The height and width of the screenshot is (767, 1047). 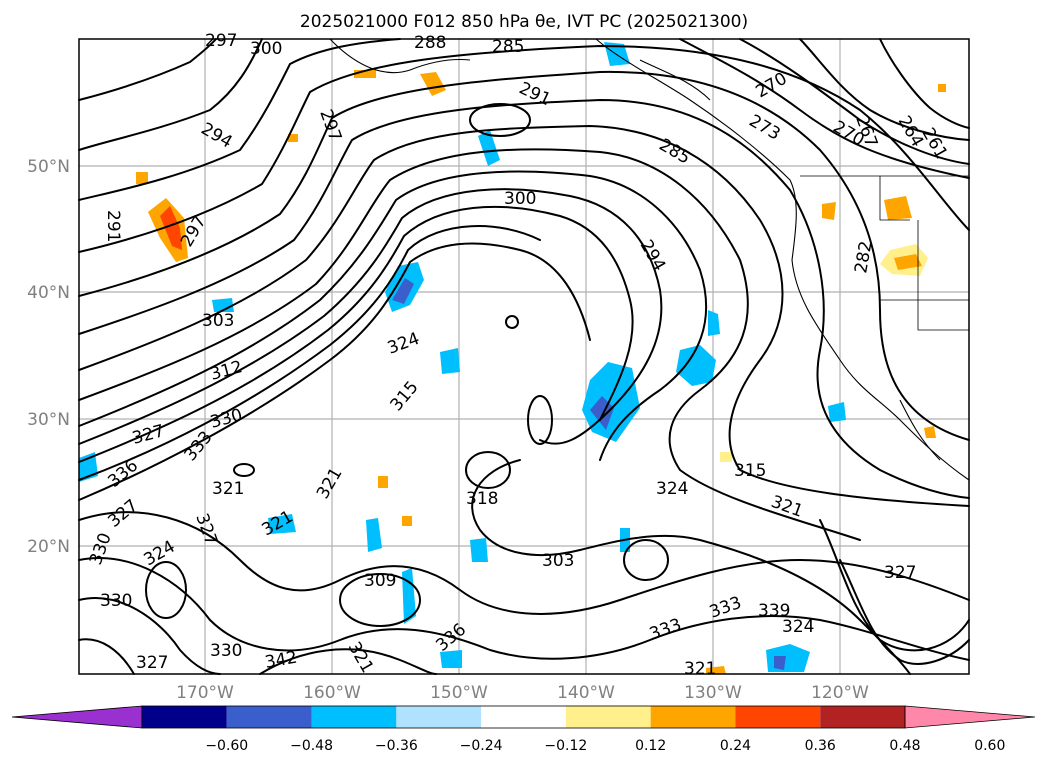 What do you see at coordinates (48, 547) in the screenshot?
I see `lat-label: 20°N` at bounding box center [48, 547].